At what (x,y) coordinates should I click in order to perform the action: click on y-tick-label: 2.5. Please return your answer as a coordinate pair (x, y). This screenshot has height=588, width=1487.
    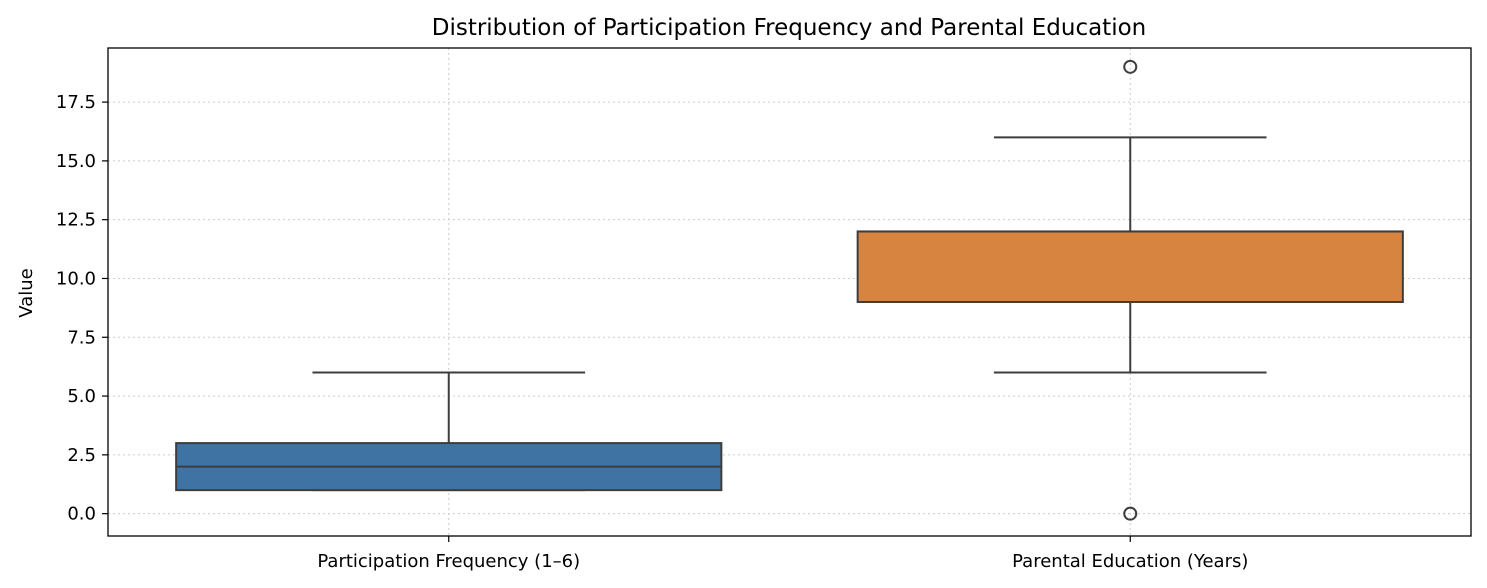
    Looking at the image, I should click on (81, 455).